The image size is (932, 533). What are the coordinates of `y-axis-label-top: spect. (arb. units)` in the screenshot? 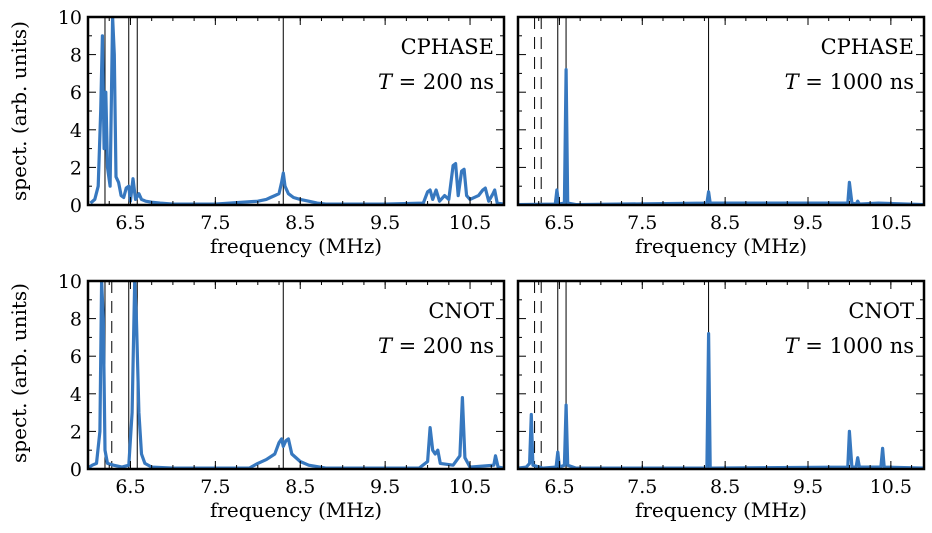 It's located at (19, 111).